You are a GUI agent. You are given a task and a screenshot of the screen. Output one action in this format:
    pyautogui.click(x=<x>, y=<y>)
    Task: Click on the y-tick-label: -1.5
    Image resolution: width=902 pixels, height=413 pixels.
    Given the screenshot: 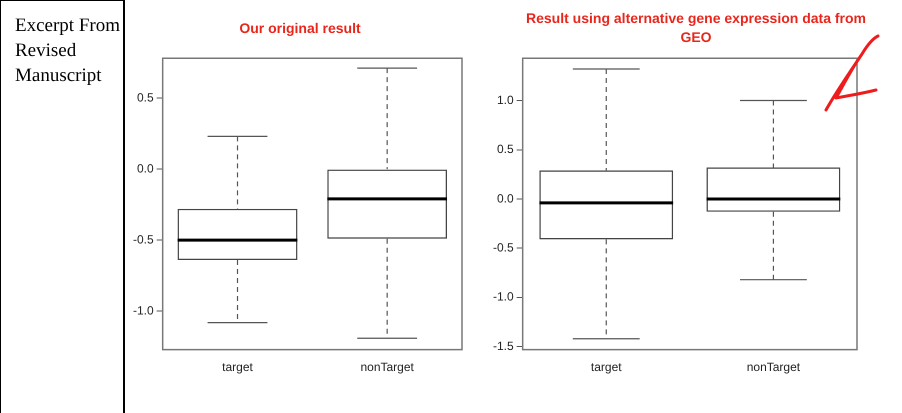 What is the action you would take?
    pyautogui.click(x=503, y=345)
    